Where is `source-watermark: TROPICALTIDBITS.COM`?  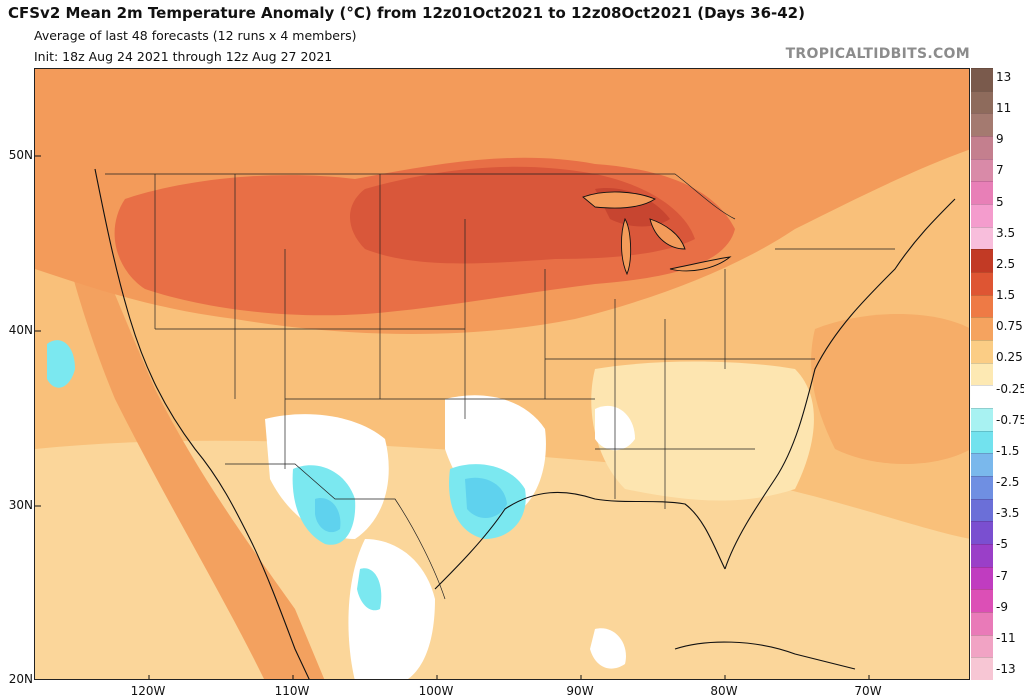 source-watermark: TROPICALTIDBITS.COM is located at coordinates (877, 54).